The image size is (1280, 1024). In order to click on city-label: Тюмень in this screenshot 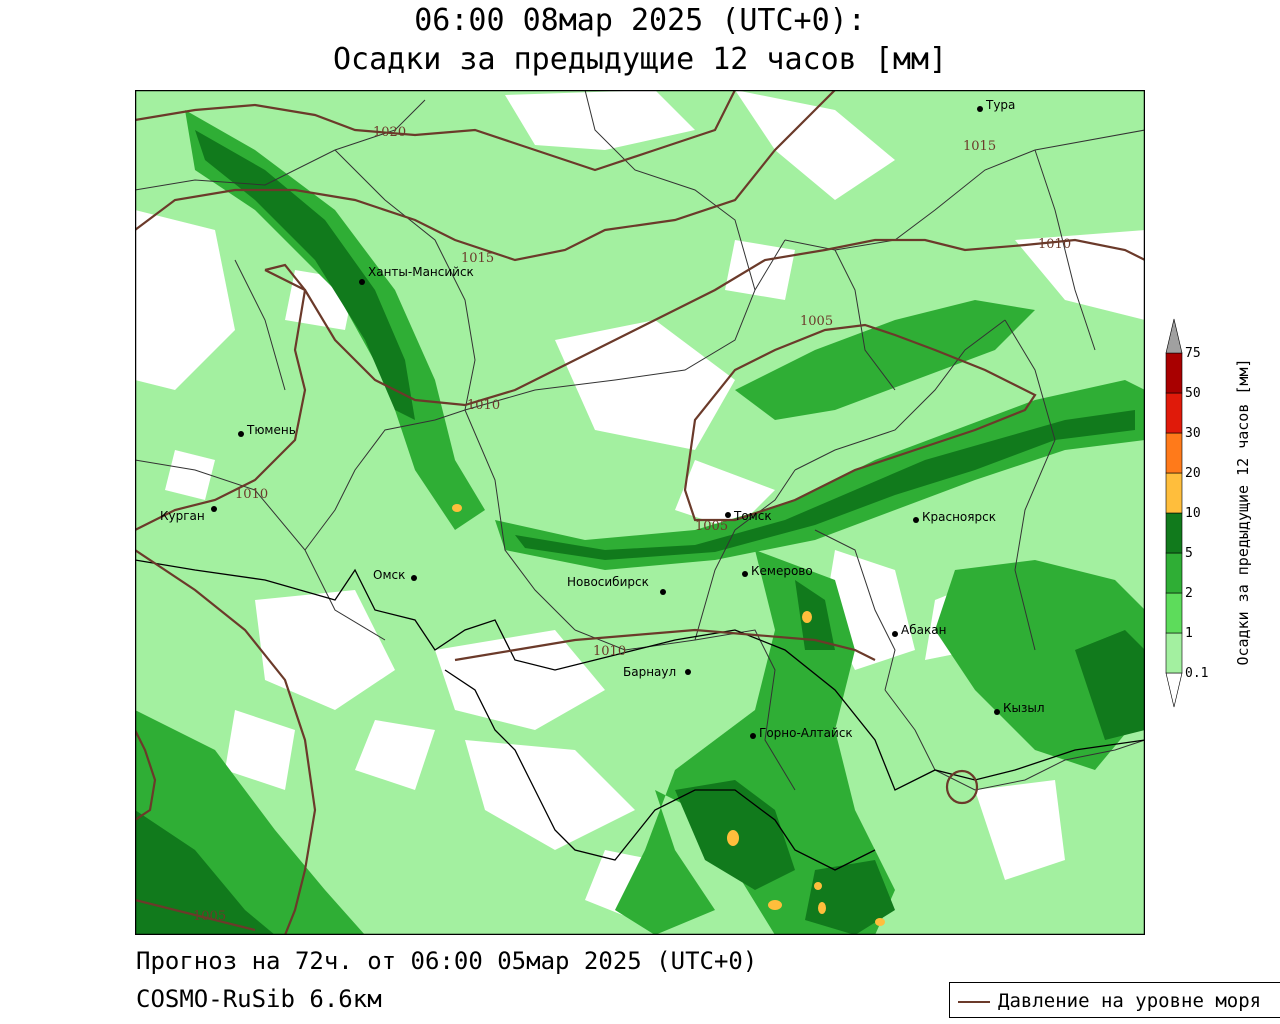, I will do `click(271, 430)`.